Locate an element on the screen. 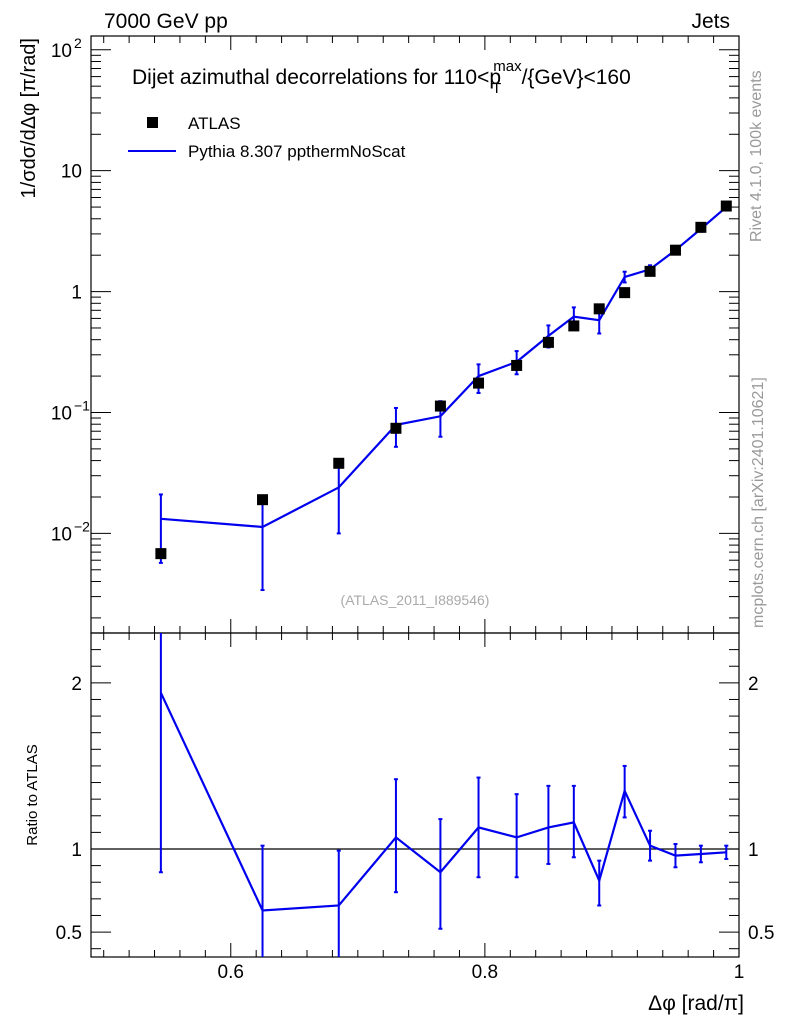  analysis-watermark: (ATLAS_2011_I889546) is located at coordinates (415, 600).